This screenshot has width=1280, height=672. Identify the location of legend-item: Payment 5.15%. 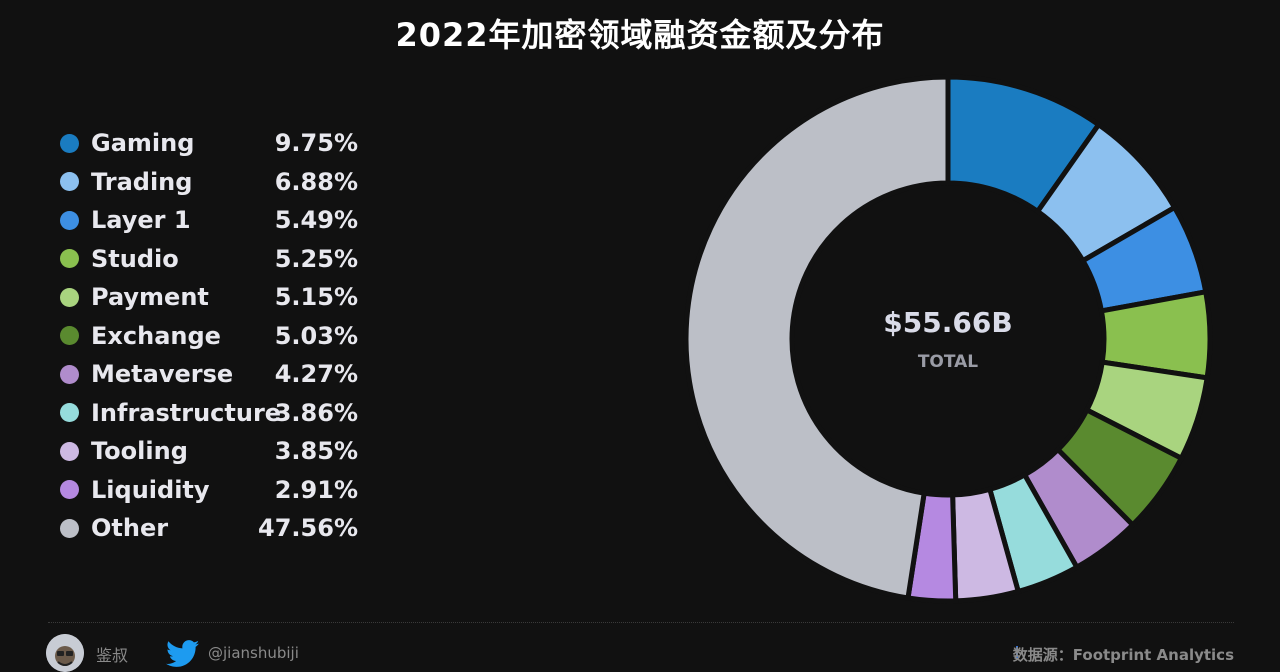
(213, 297).